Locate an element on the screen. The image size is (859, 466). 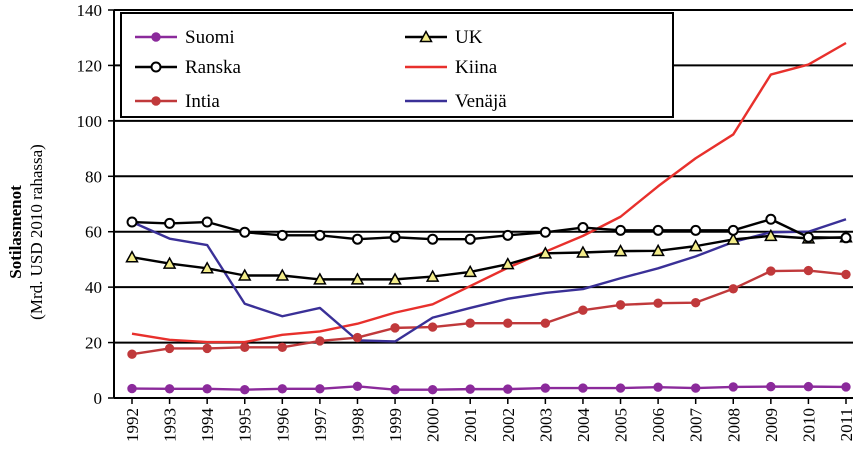
legend-marker-intia is located at coordinates (156, 101).